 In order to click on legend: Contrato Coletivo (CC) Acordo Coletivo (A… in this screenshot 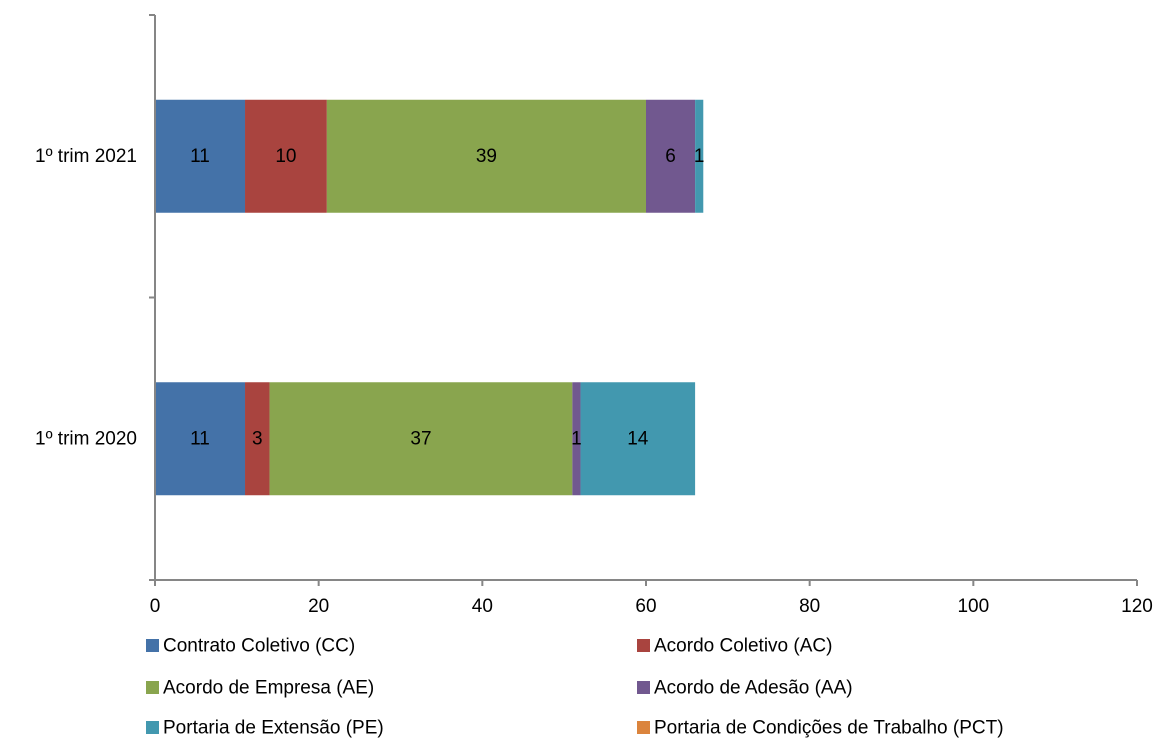, I will do `click(575, 687)`.